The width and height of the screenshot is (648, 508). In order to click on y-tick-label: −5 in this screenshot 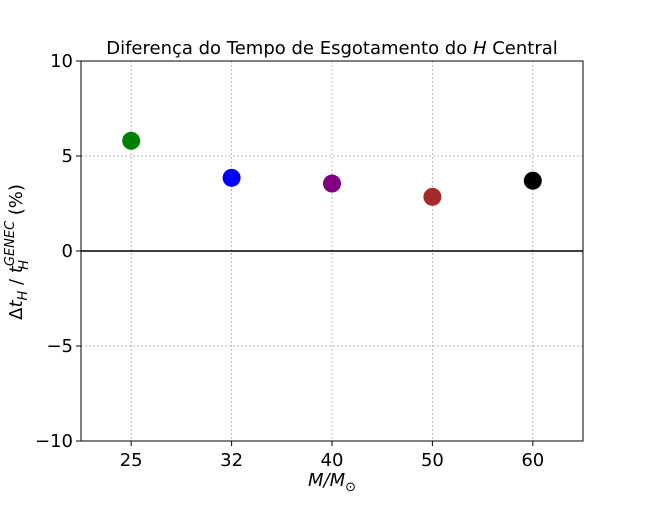, I will do `click(59, 346)`.